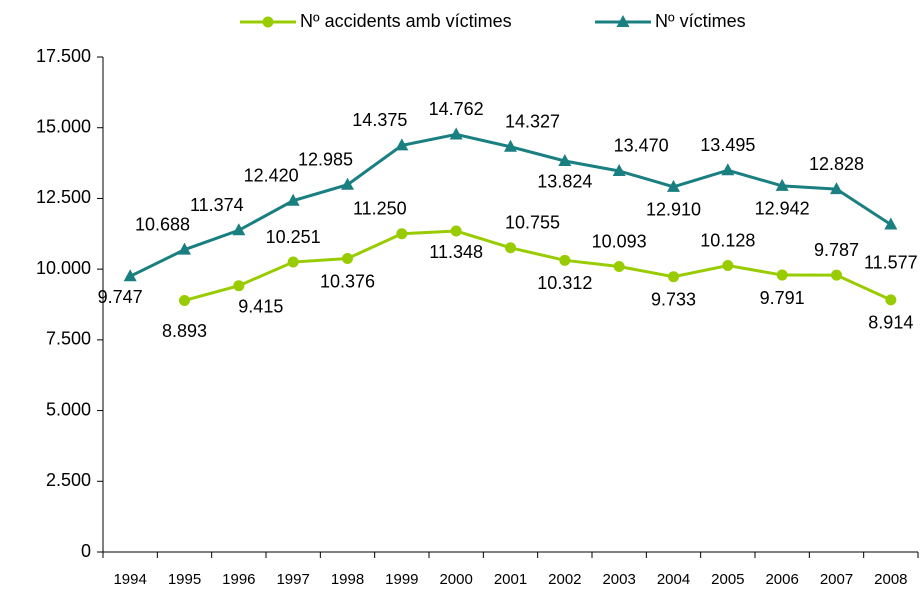 This screenshot has width=923, height=591. What do you see at coordinates (532, 223) in the screenshot?
I see `data-label: 10.755` at bounding box center [532, 223].